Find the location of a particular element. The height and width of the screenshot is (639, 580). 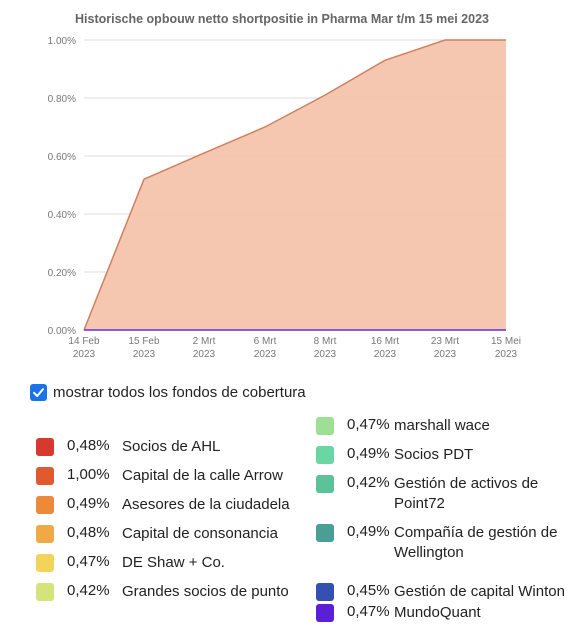

legend-item: 0,48% Capital de consonancia is located at coordinates (157, 533).